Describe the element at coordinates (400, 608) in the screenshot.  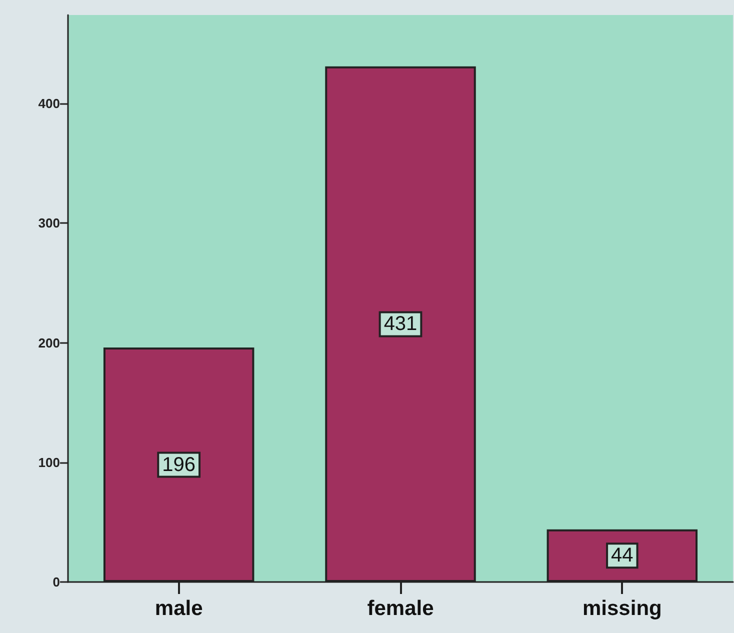
I see `x-tick-label: female` at that location.